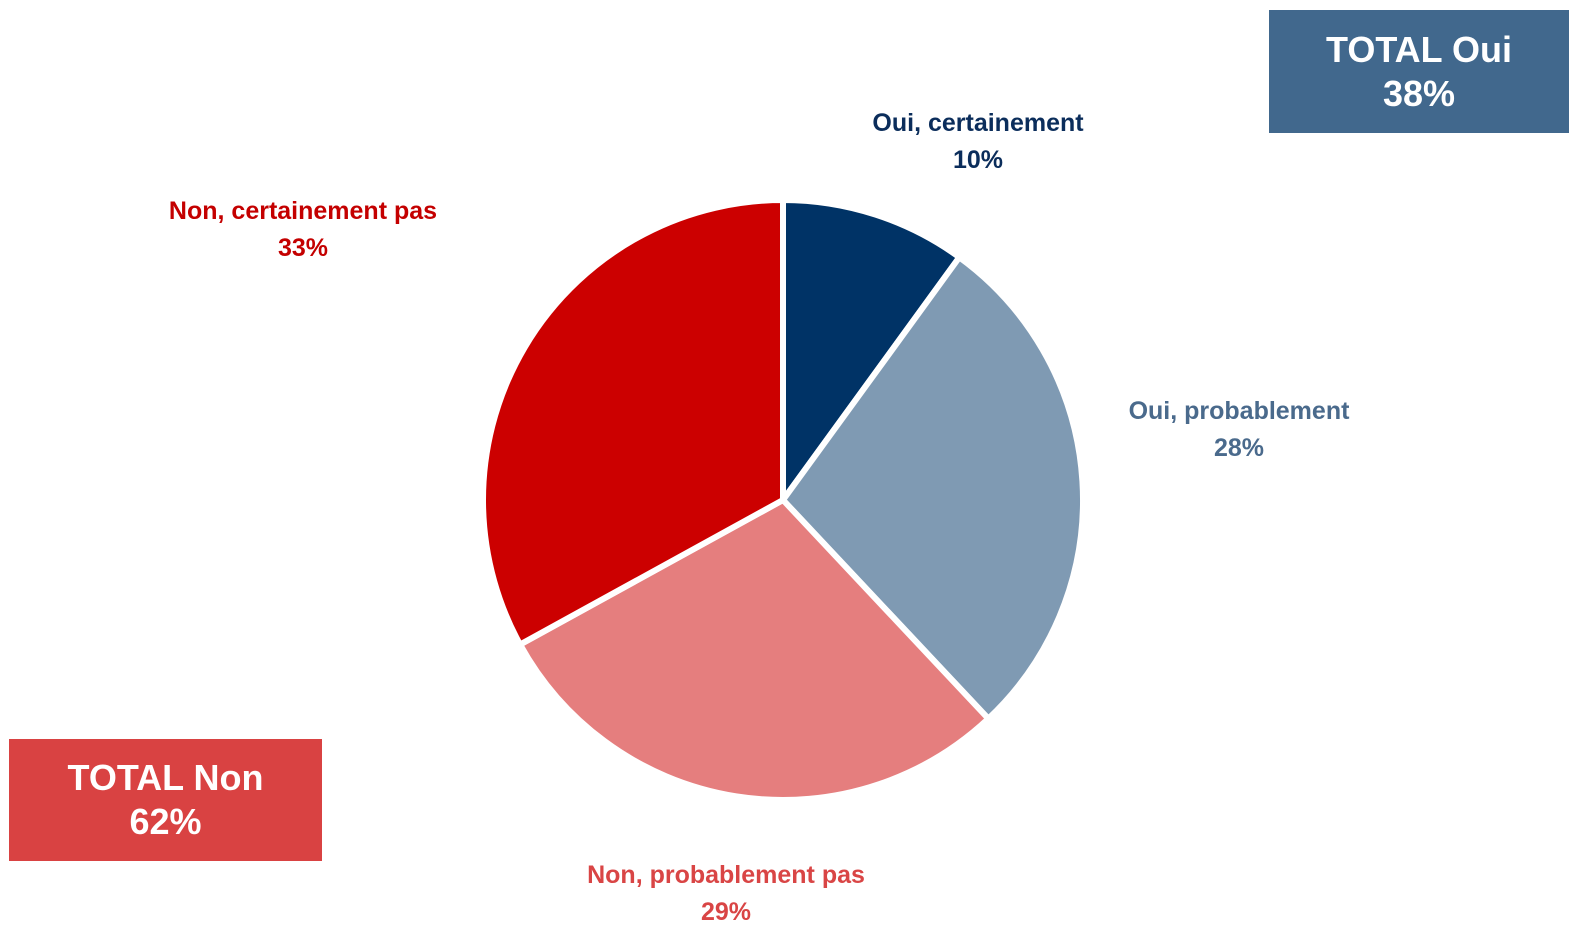  What do you see at coordinates (303, 211) in the screenshot?
I see `slice-label-non-certainement-pas: Non, certainement pas` at bounding box center [303, 211].